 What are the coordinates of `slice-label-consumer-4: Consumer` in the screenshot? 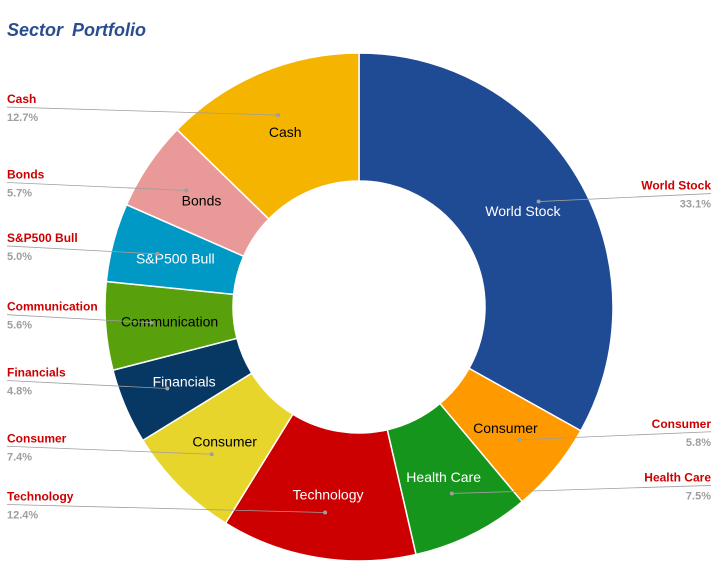 It's located at (224, 441).